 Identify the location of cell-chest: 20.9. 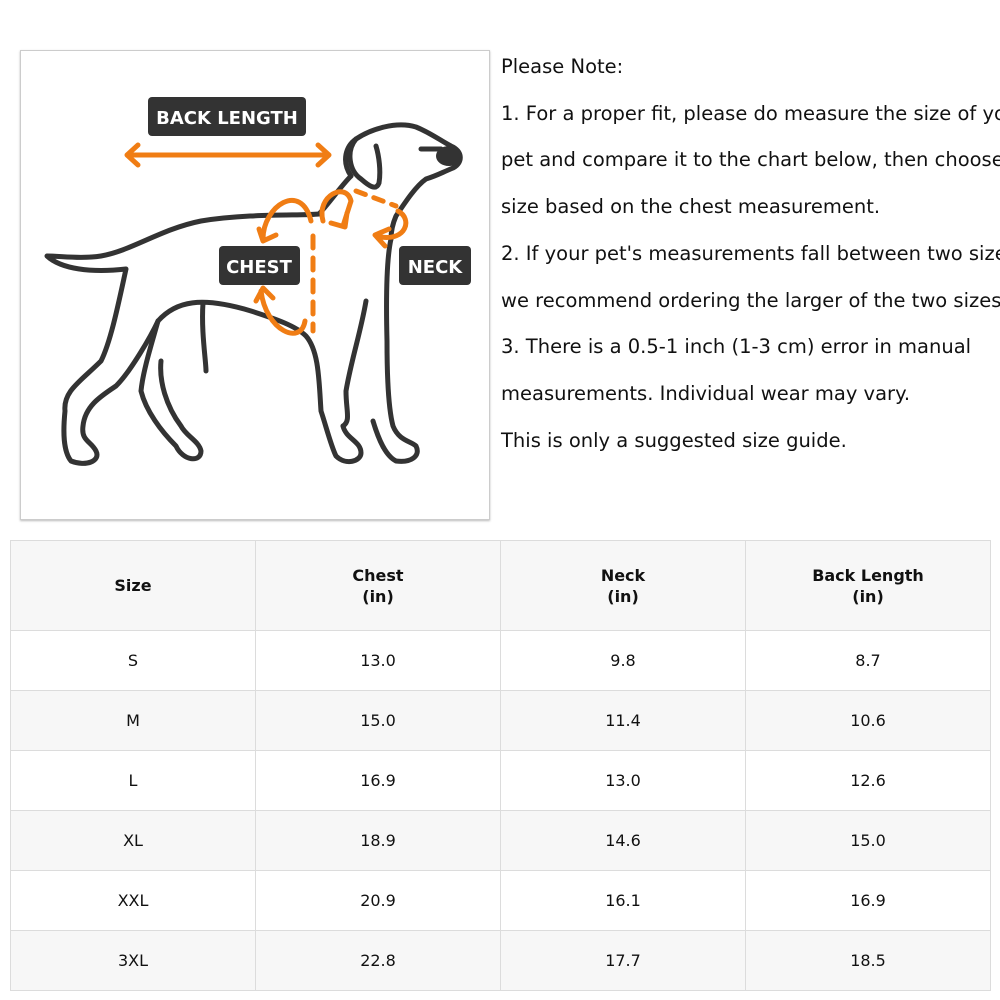
(378, 900).